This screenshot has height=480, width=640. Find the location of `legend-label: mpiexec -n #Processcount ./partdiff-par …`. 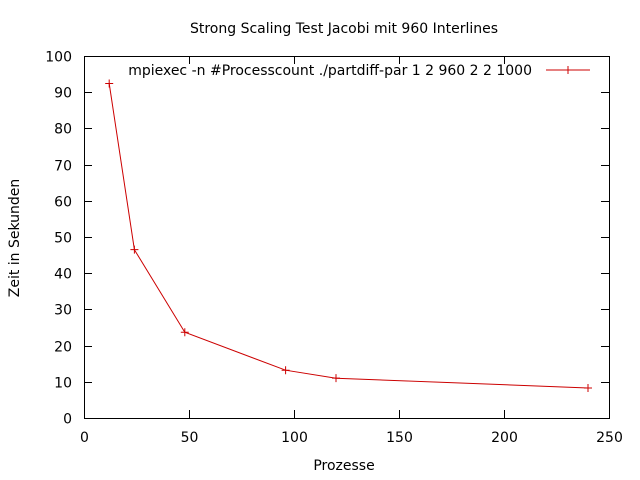

legend-label: mpiexec -n #Processcount ./partdiff-par … is located at coordinates (330, 71).